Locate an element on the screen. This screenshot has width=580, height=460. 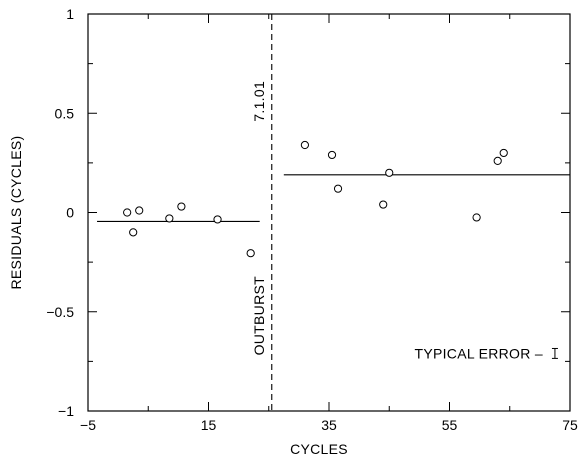
x-tick-label: 55 is located at coordinates (450, 425).